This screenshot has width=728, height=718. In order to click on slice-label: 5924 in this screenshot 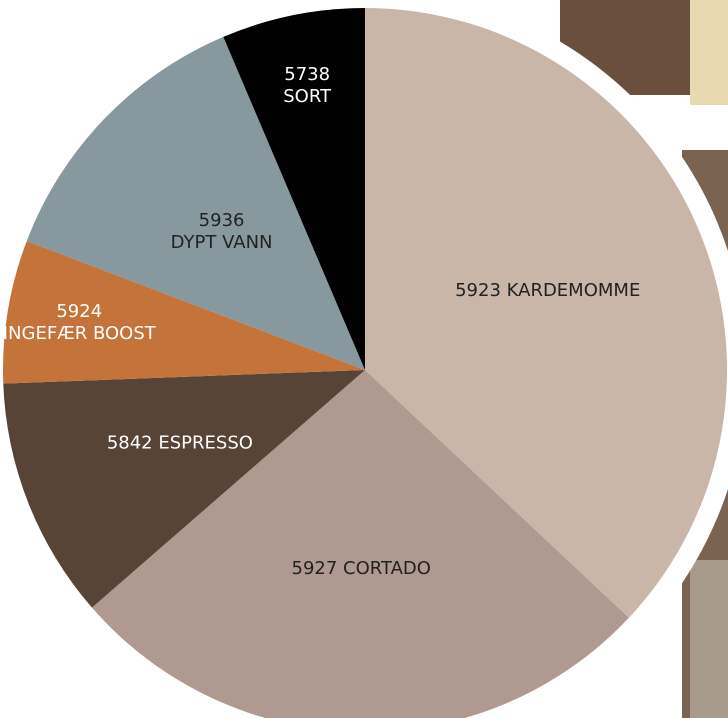, I will do `click(79, 311)`.